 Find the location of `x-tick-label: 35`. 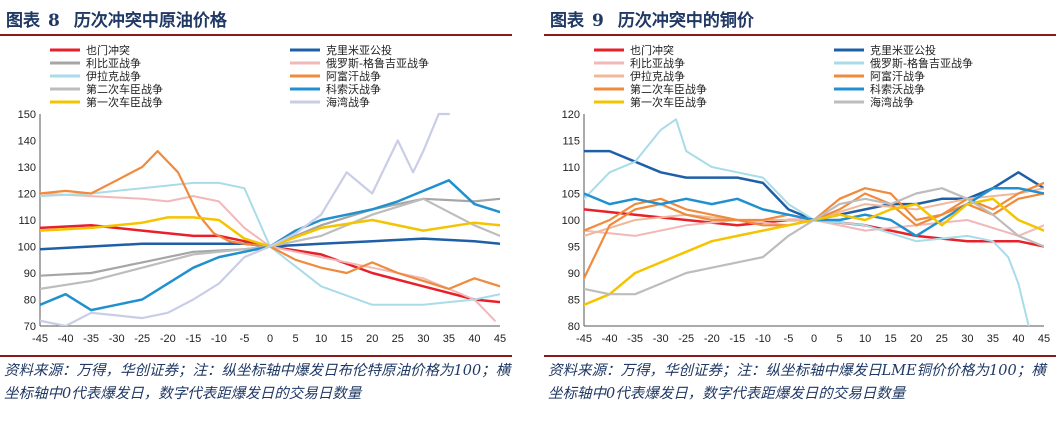

x-tick-label: 35 is located at coordinates (993, 339).